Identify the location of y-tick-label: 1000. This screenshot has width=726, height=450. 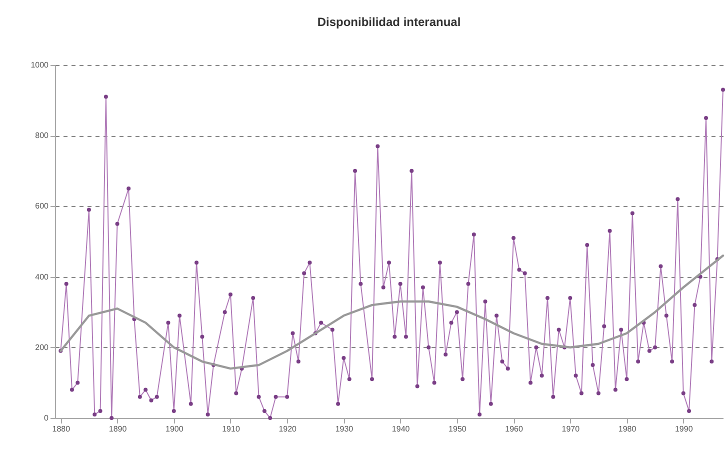
(40, 65).